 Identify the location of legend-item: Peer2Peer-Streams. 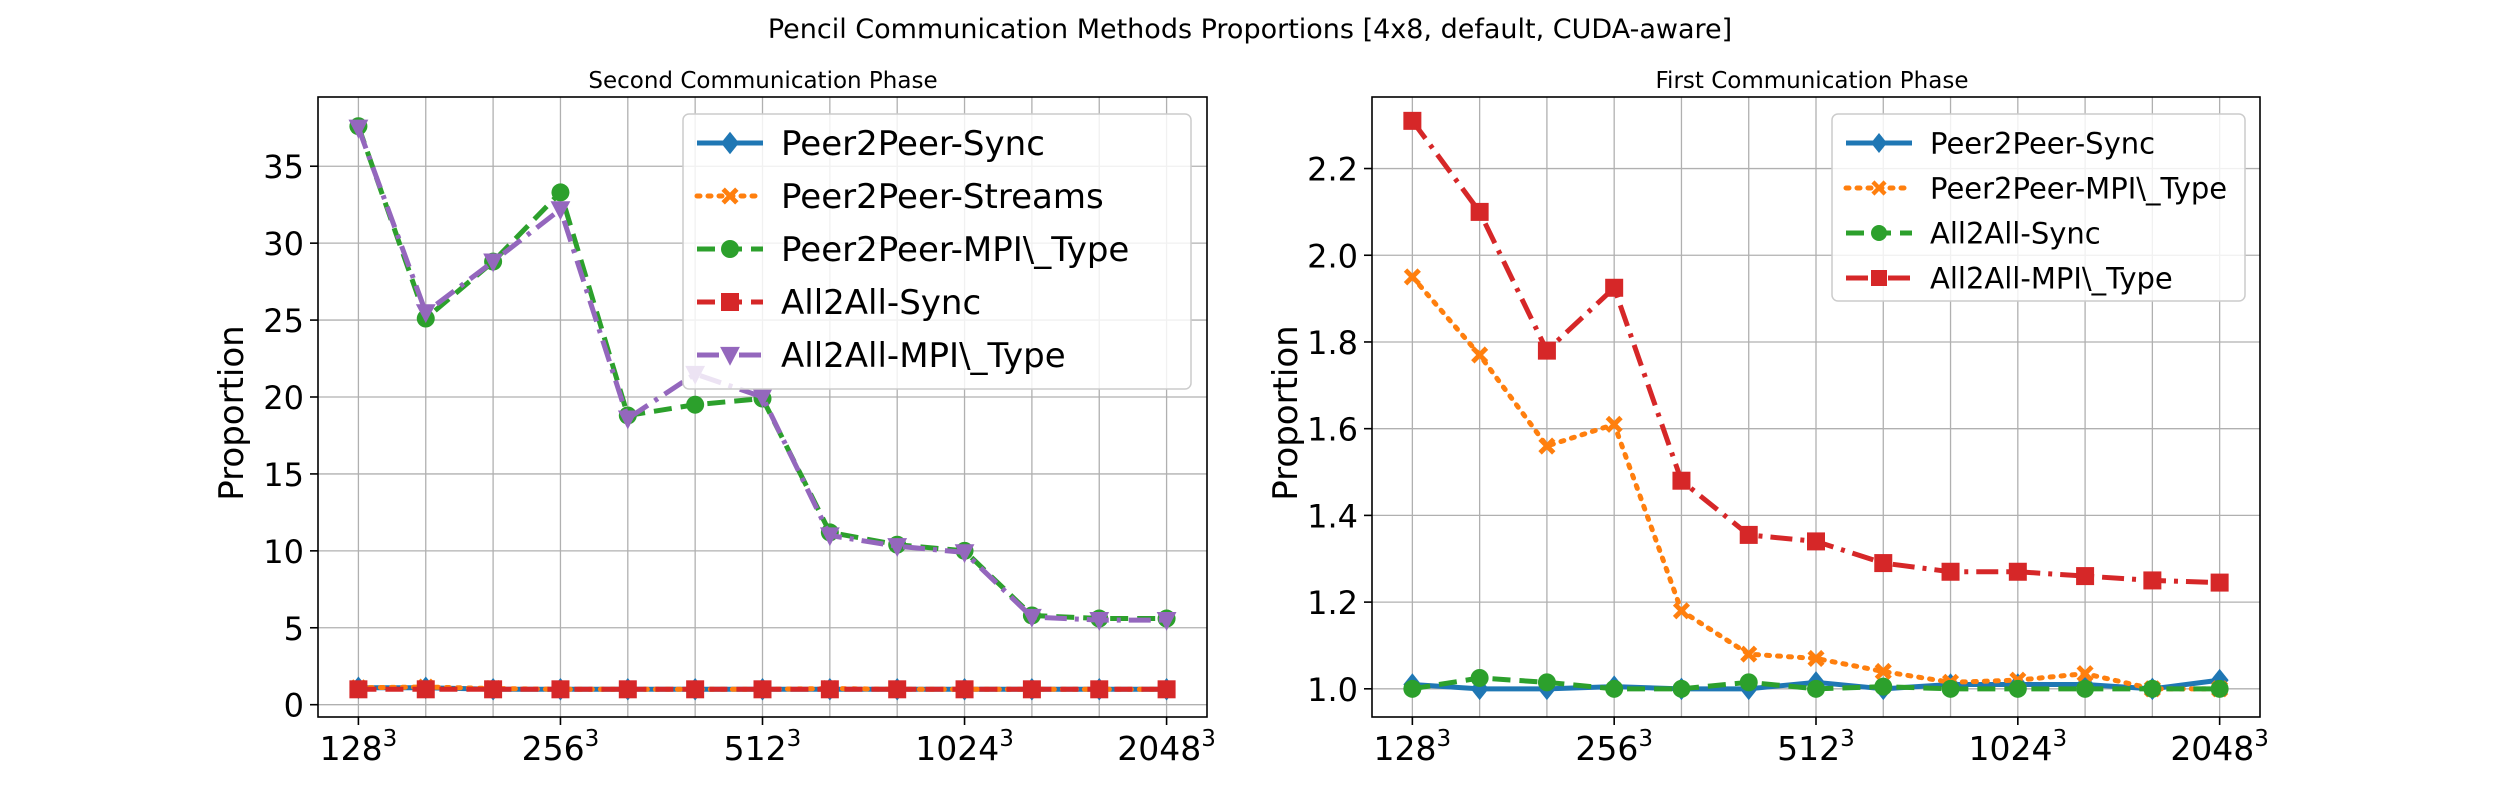
(899, 197).